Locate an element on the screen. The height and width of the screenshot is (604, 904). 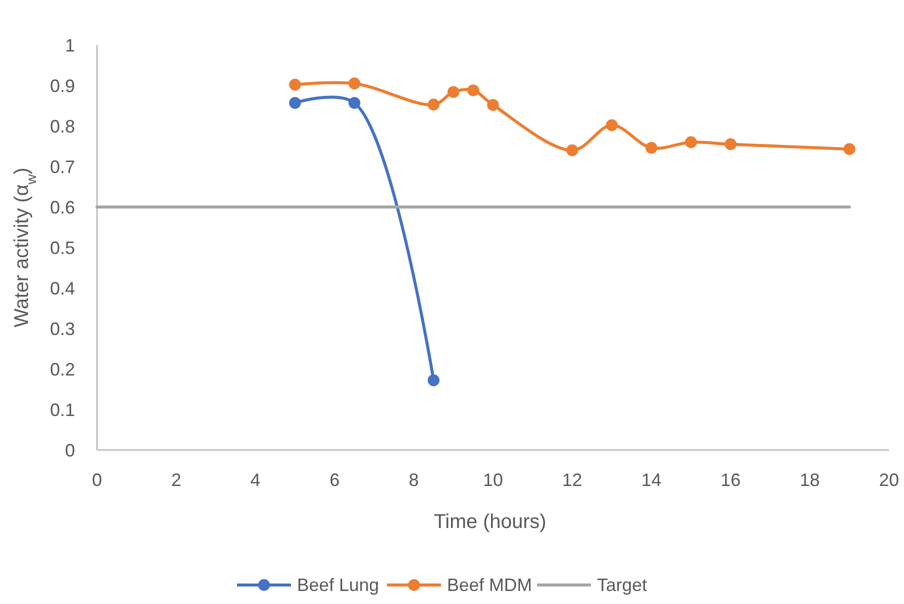
x-tick-label: 12 is located at coordinates (572, 480).